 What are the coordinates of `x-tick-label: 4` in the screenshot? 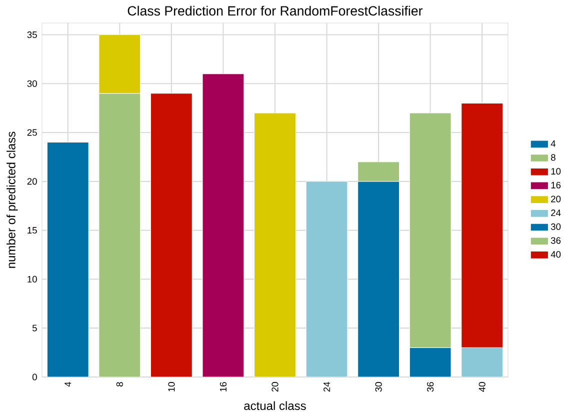 It's located at (68, 384).